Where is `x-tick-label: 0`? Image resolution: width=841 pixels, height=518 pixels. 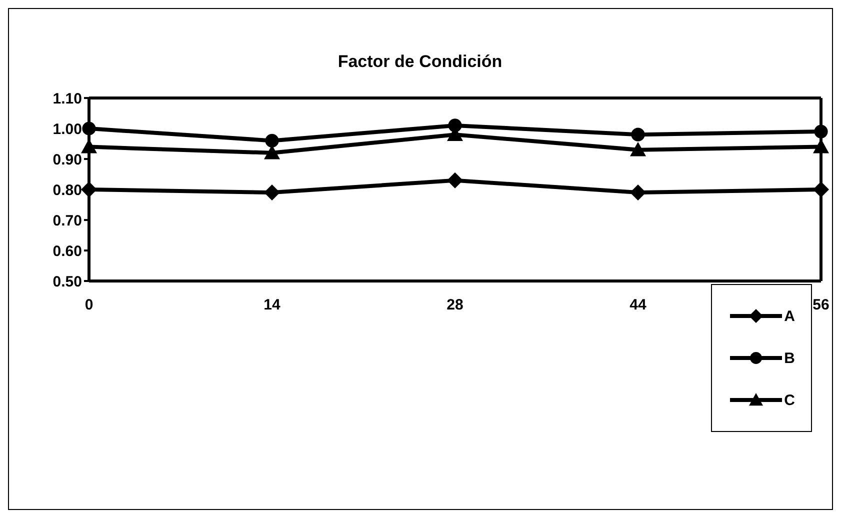 x-tick-label: 0 is located at coordinates (89, 305).